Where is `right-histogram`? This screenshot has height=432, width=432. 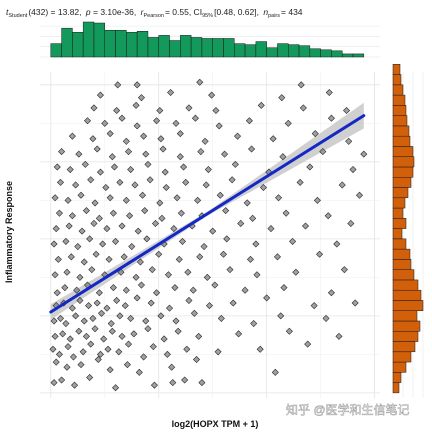
right-histogram is located at coordinates (408, 231).